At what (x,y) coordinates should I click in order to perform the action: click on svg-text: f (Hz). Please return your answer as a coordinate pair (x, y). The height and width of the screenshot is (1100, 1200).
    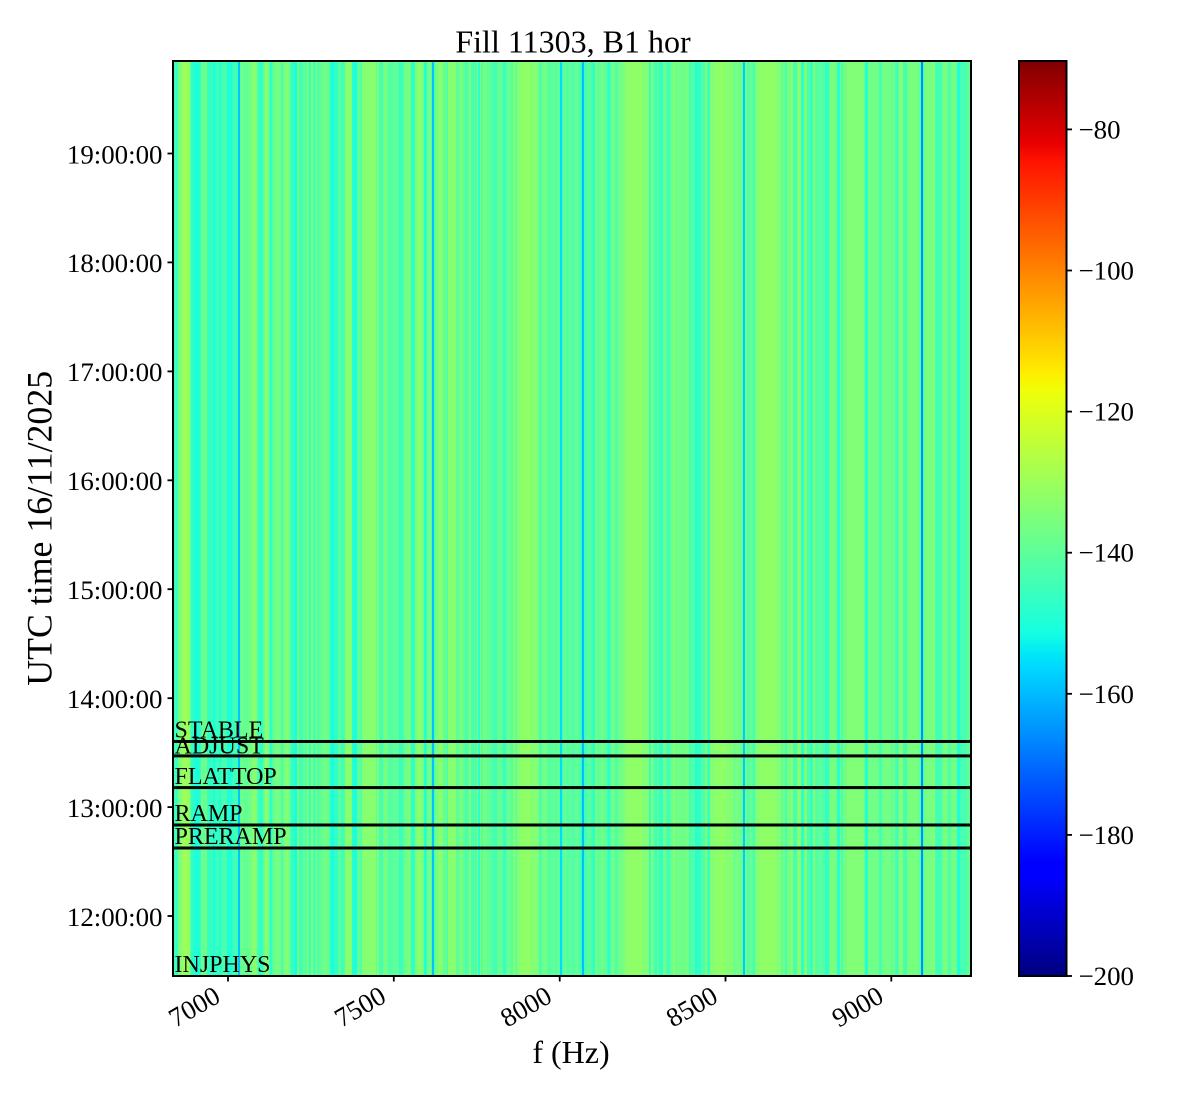
    Looking at the image, I should click on (570, 1052).